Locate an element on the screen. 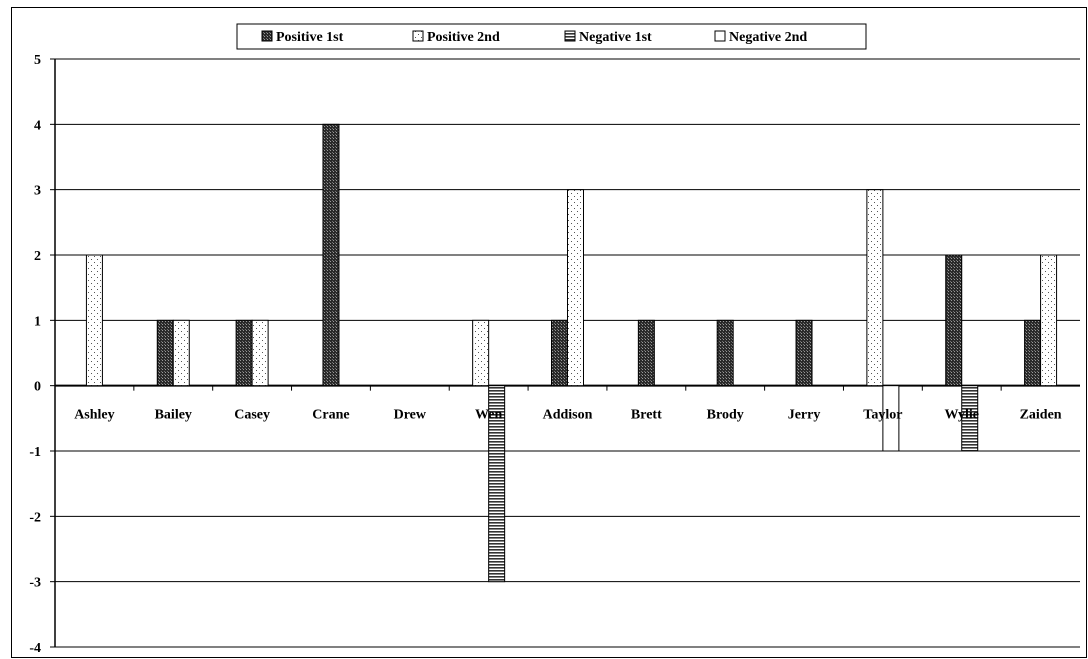  bar-positive-2nd-casey is located at coordinates (260, 353).